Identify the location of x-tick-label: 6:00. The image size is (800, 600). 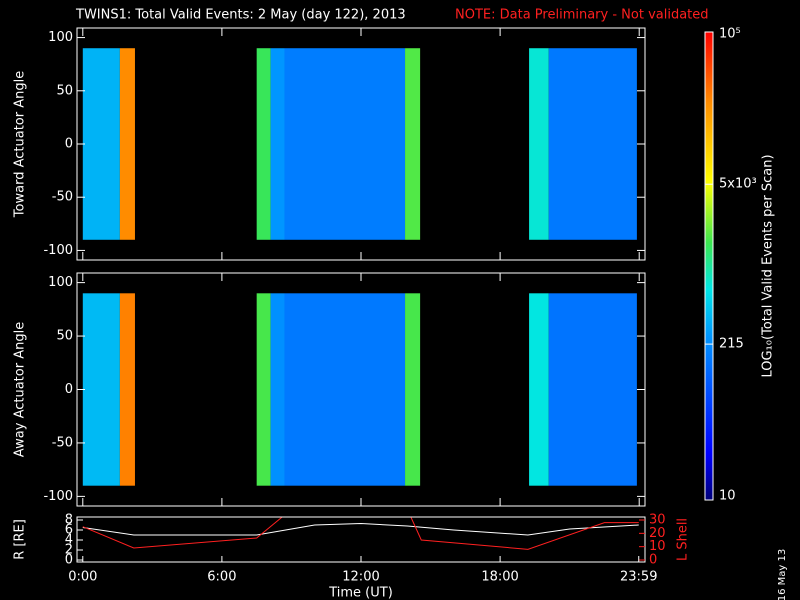
(221, 577).